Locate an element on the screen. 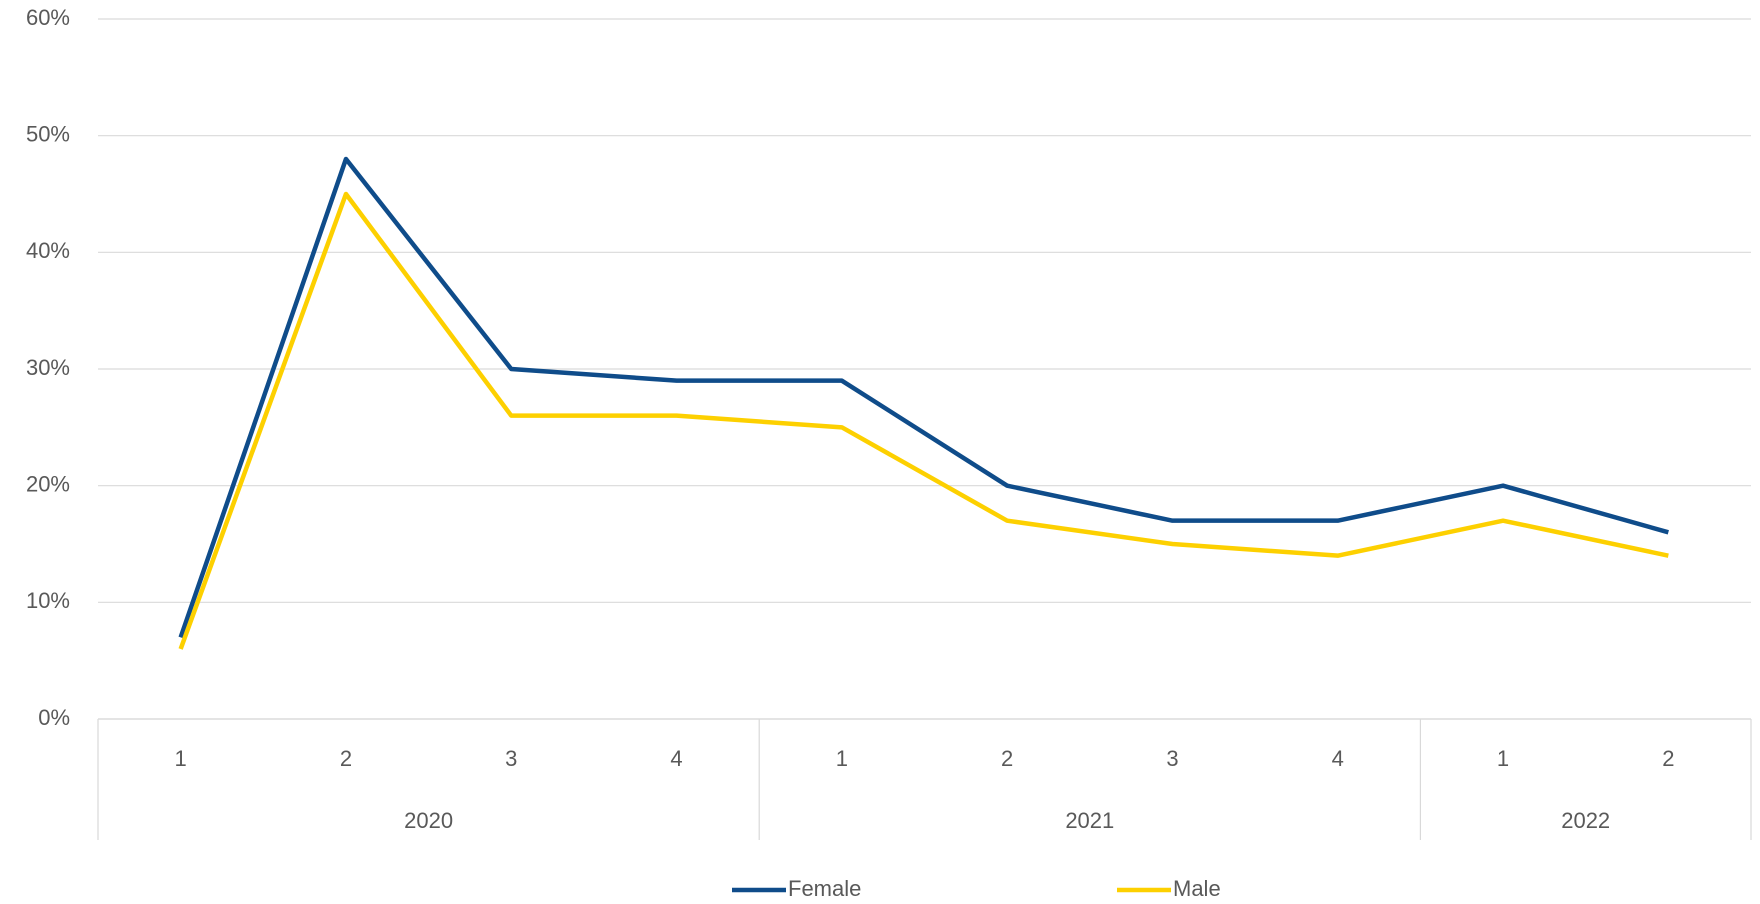 This screenshot has height=904, width=1760. x-group-label: 2021 is located at coordinates (1089, 820).